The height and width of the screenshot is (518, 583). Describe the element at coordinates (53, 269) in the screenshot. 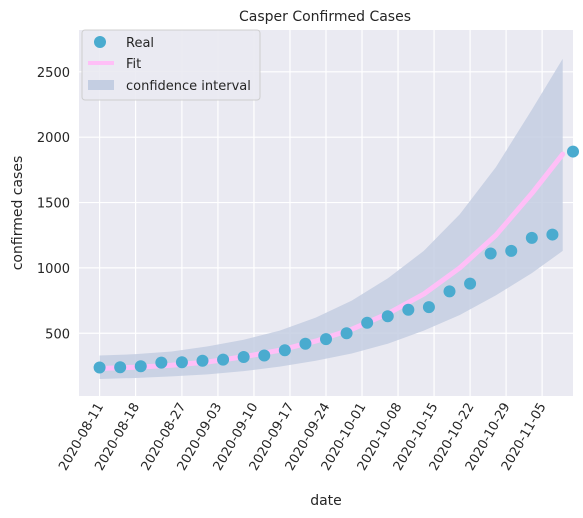

I see `y-tick-label: 1000` at that location.